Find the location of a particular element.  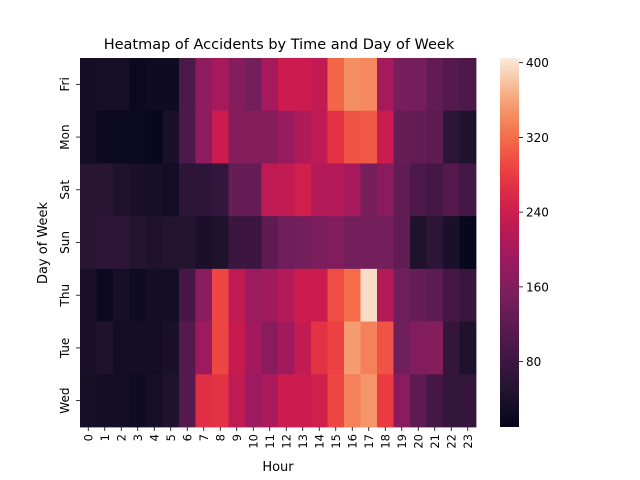

x-tick-label: 4 is located at coordinates (154, 437).